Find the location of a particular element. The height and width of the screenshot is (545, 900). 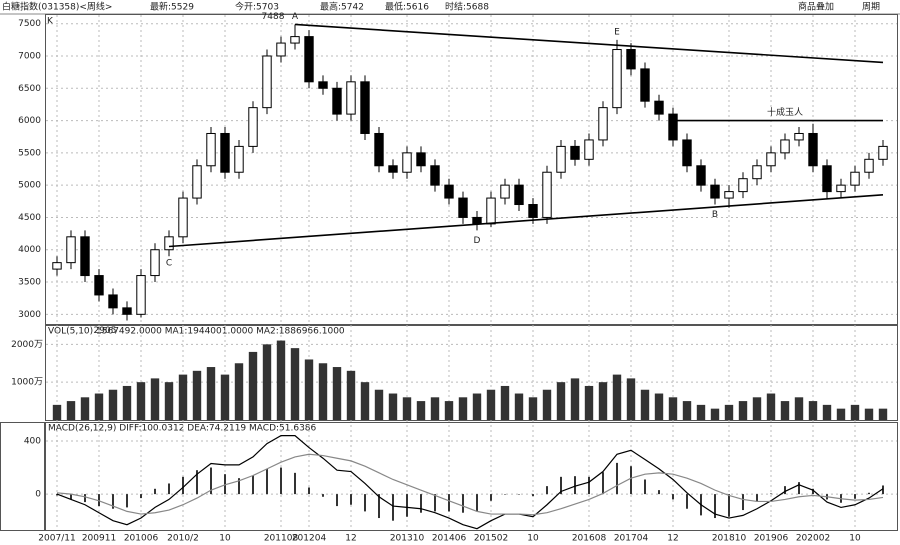

annotation: 十成玉人 is located at coordinates (785, 112).